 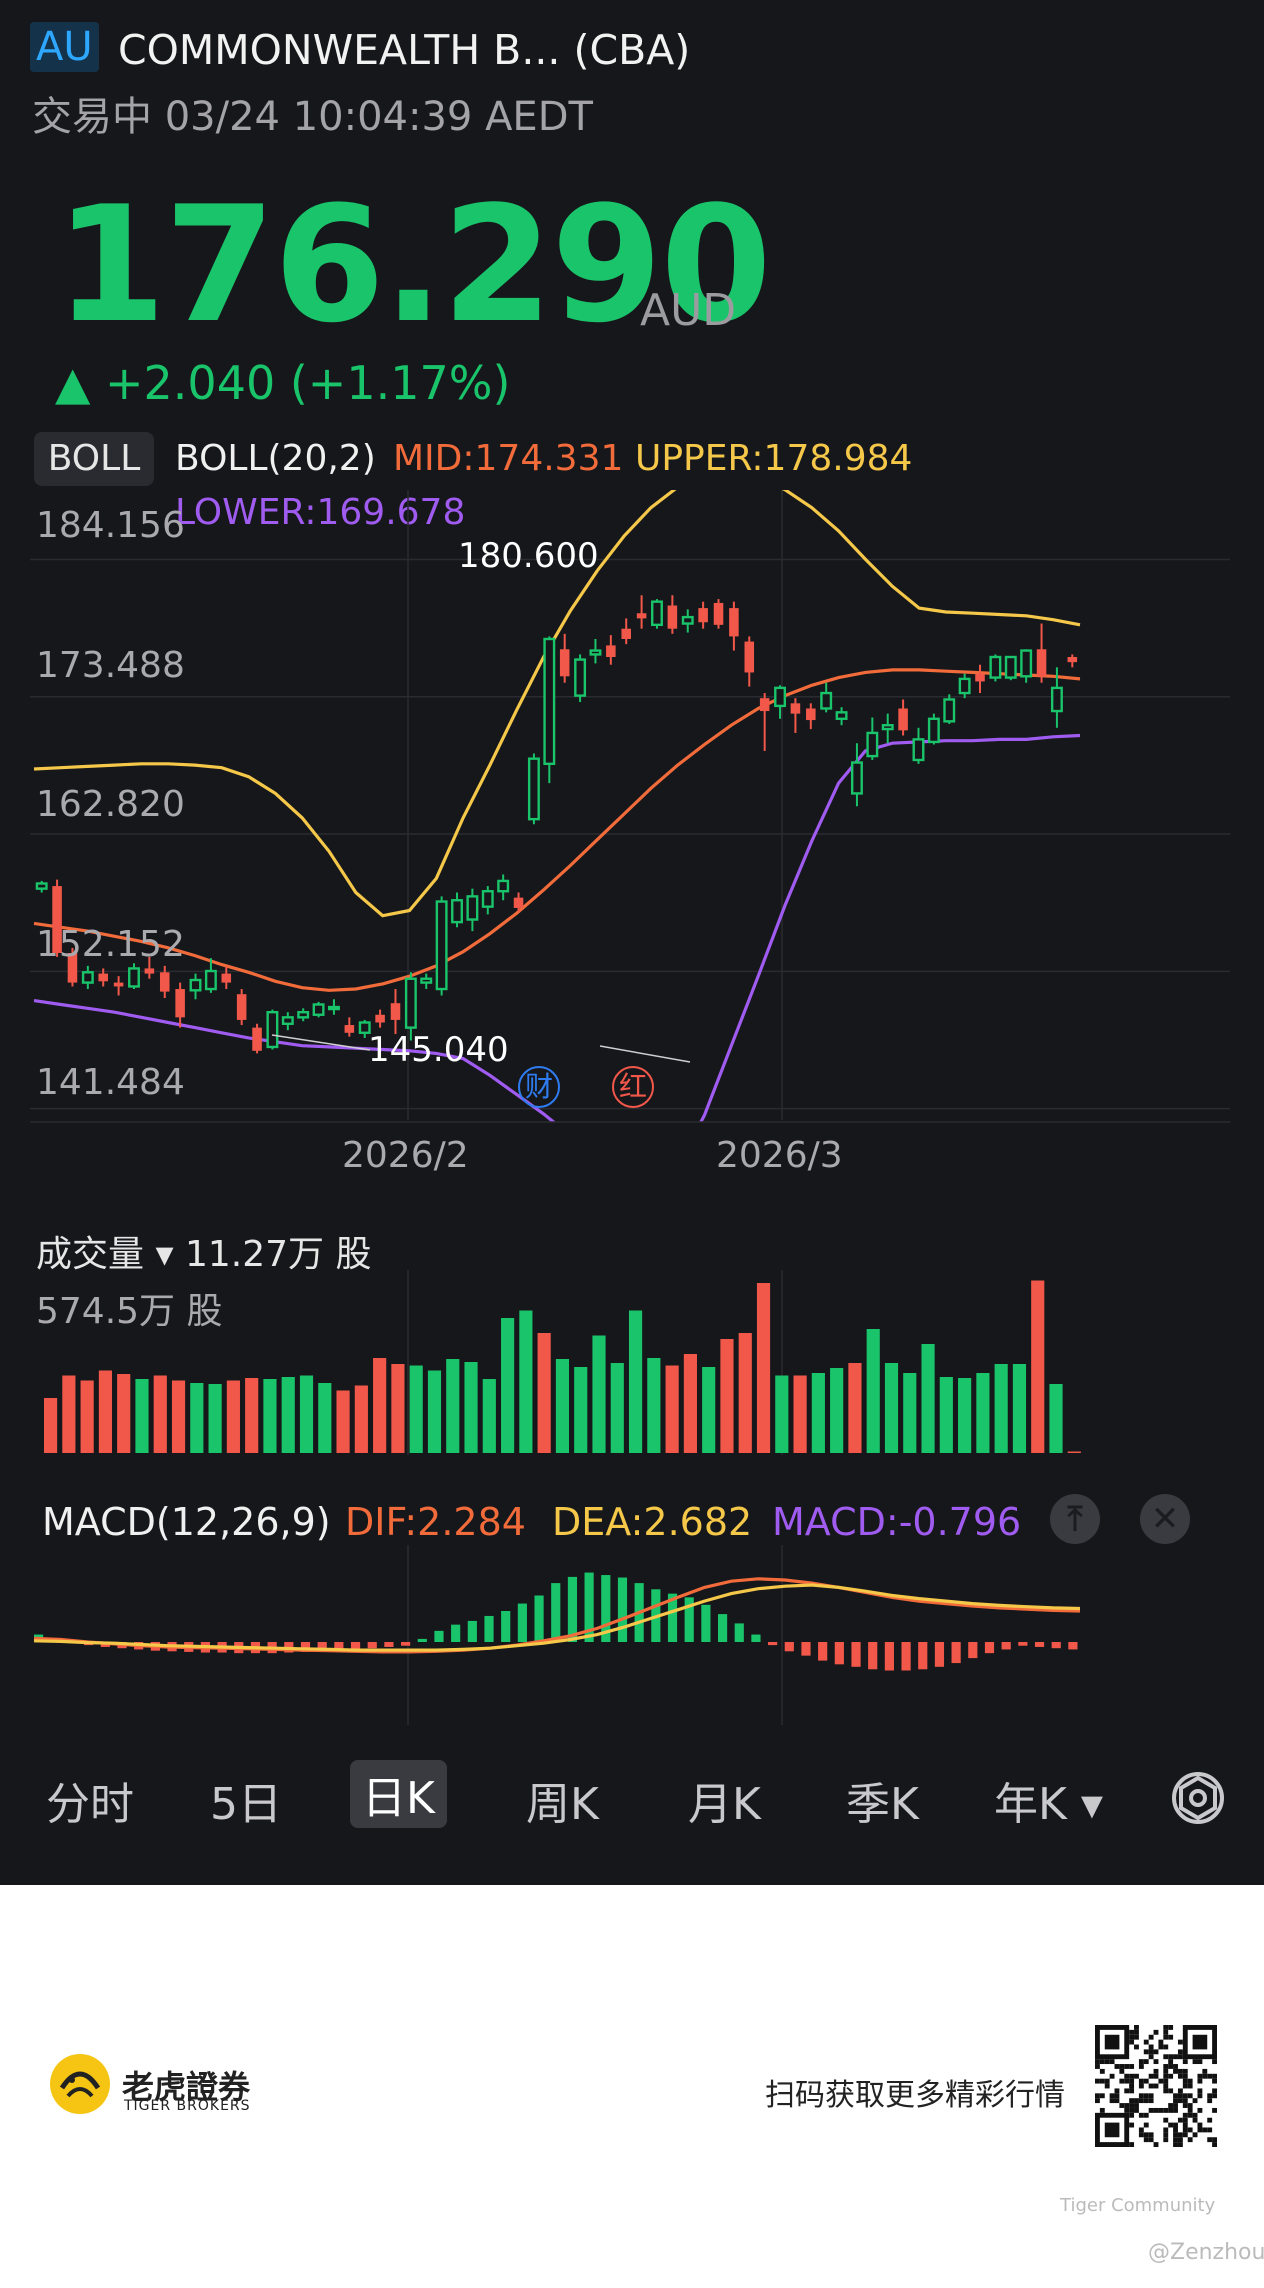 What do you see at coordinates (94, 459) in the screenshot?
I see `indicator-selector-button: BOLL` at bounding box center [94, 459].